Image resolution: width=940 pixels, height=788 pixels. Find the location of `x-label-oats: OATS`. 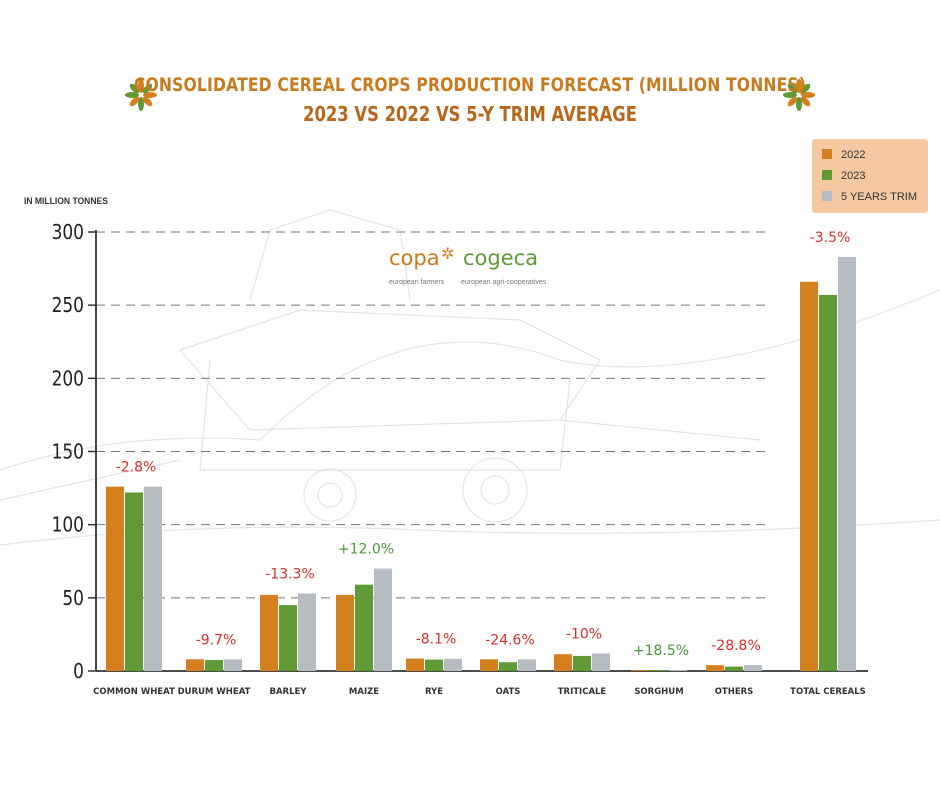

x-label-oats: OATS is located at coordinates (508, 692).